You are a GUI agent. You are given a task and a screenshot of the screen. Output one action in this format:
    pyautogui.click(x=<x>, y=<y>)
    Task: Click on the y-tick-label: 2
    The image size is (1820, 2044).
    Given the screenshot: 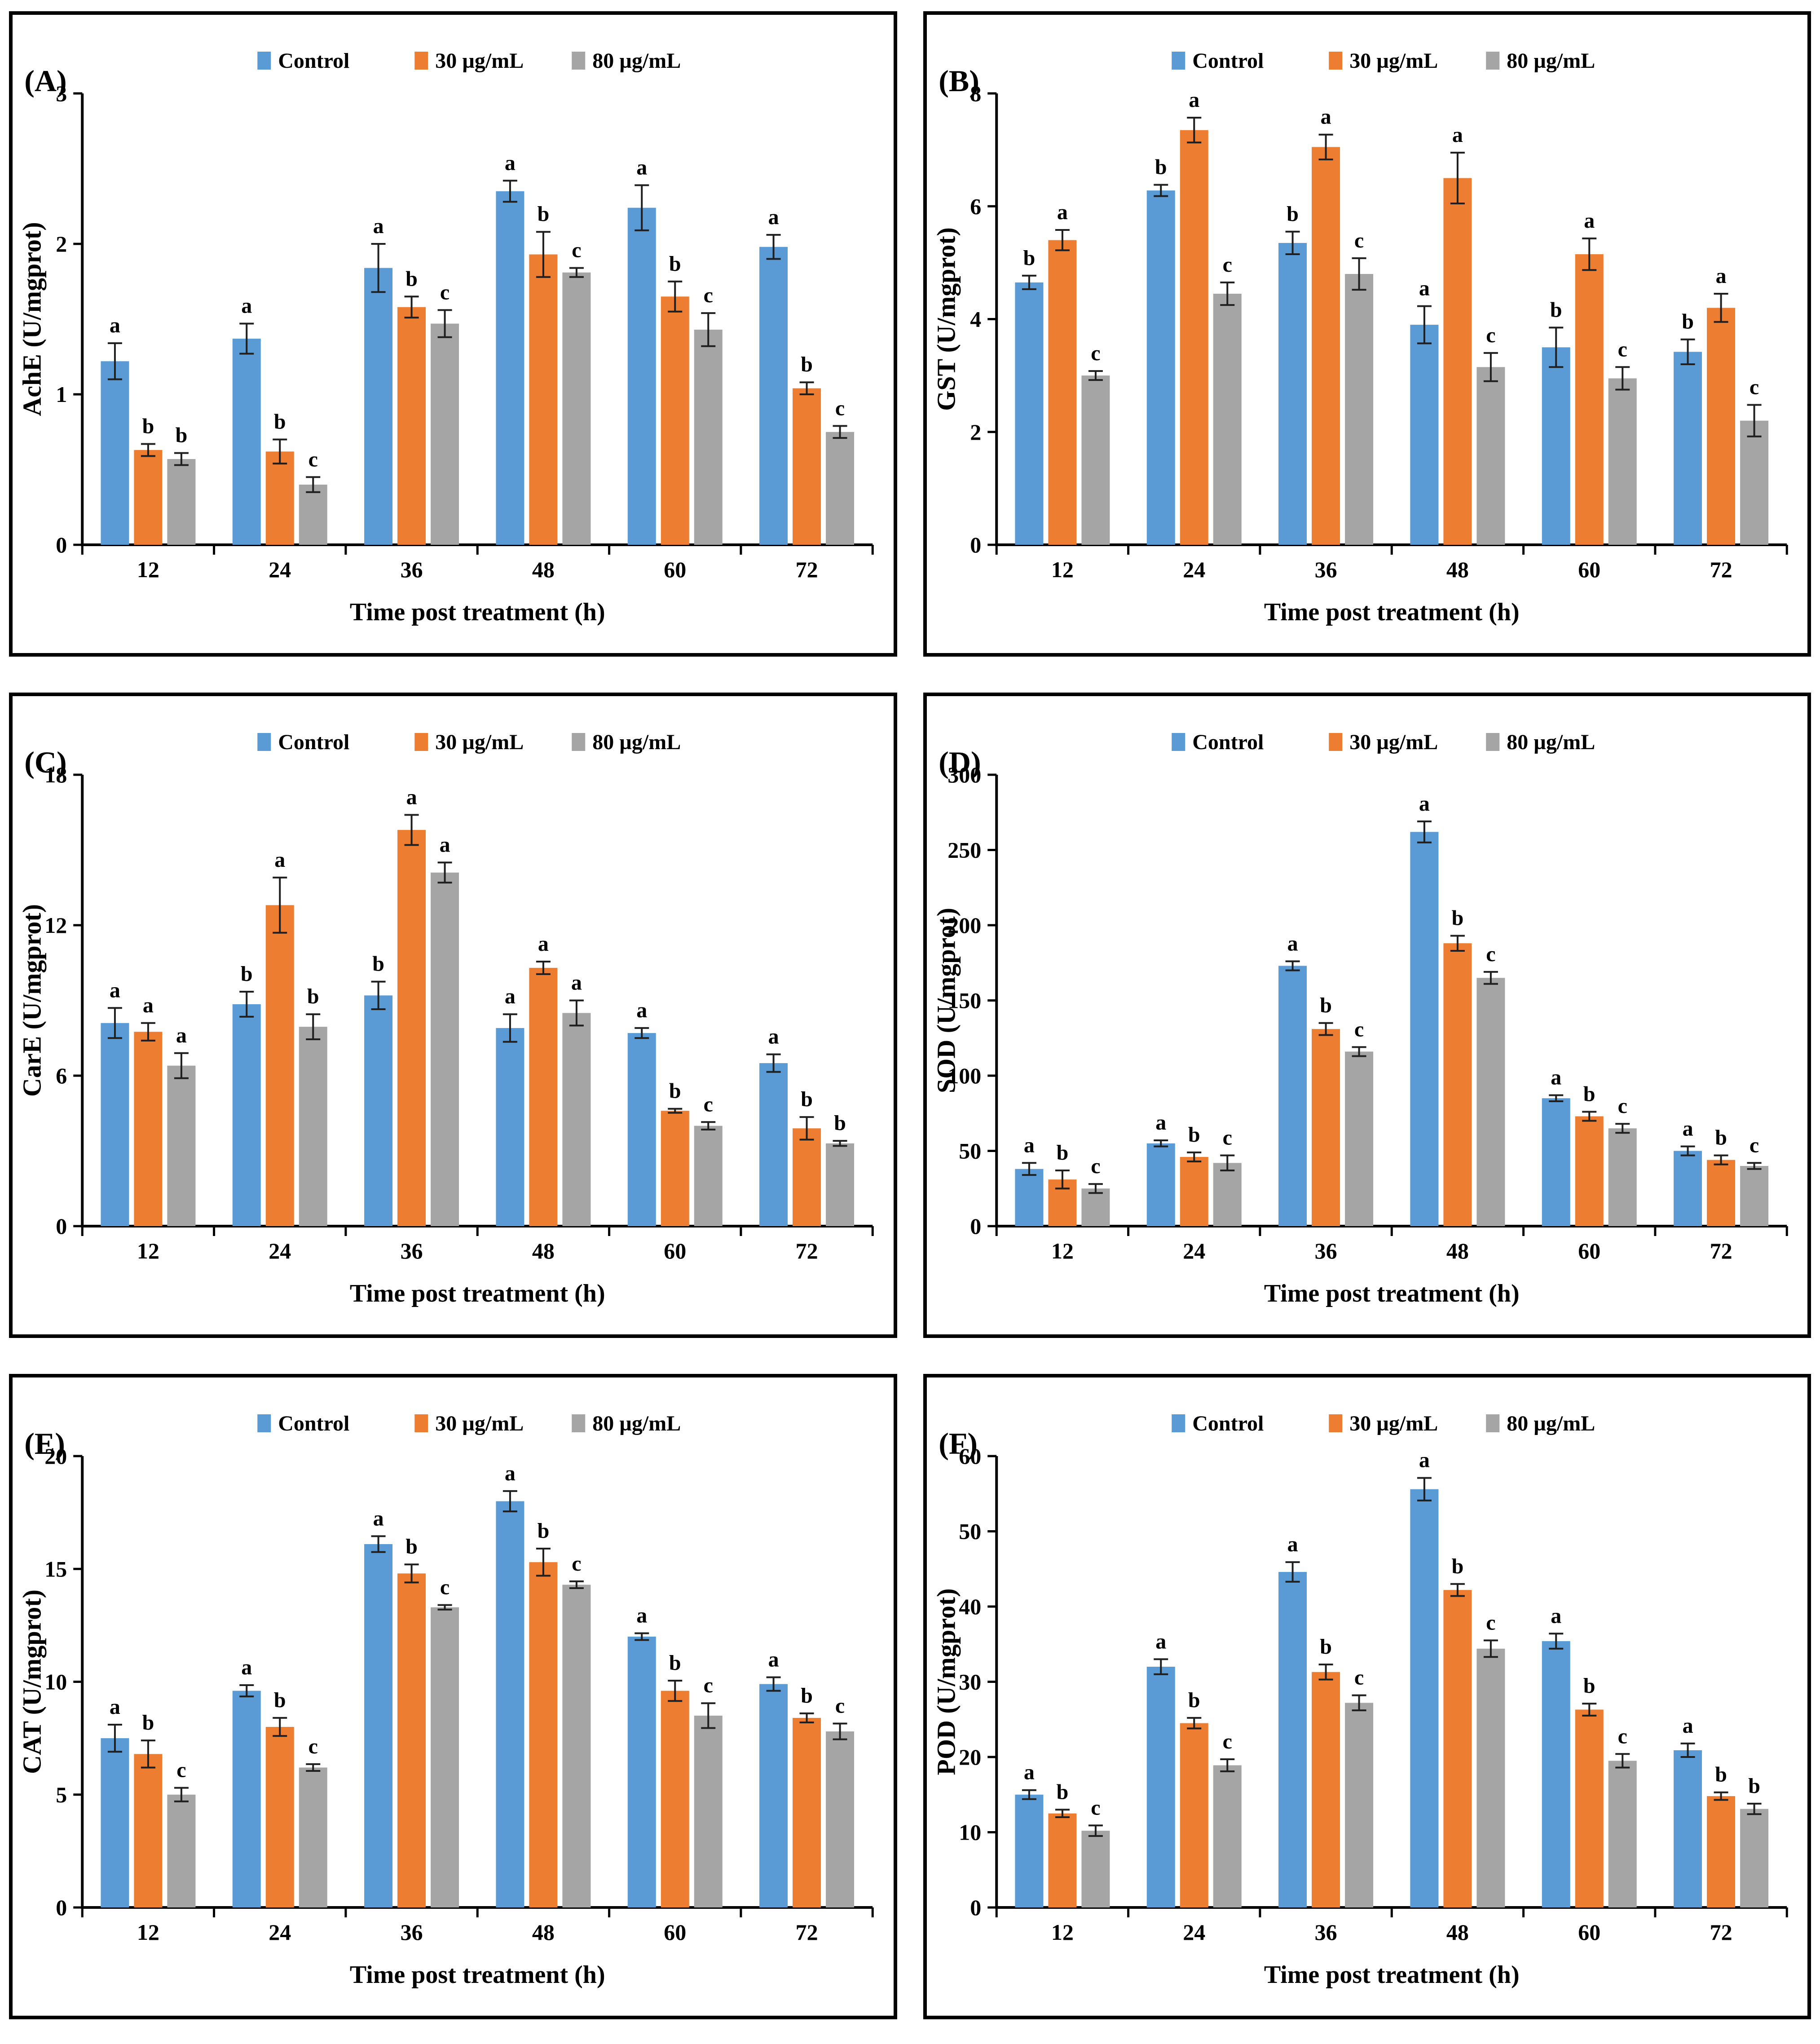 What is the action you would take?
    pyautogui.click(x=976, y=432)
    